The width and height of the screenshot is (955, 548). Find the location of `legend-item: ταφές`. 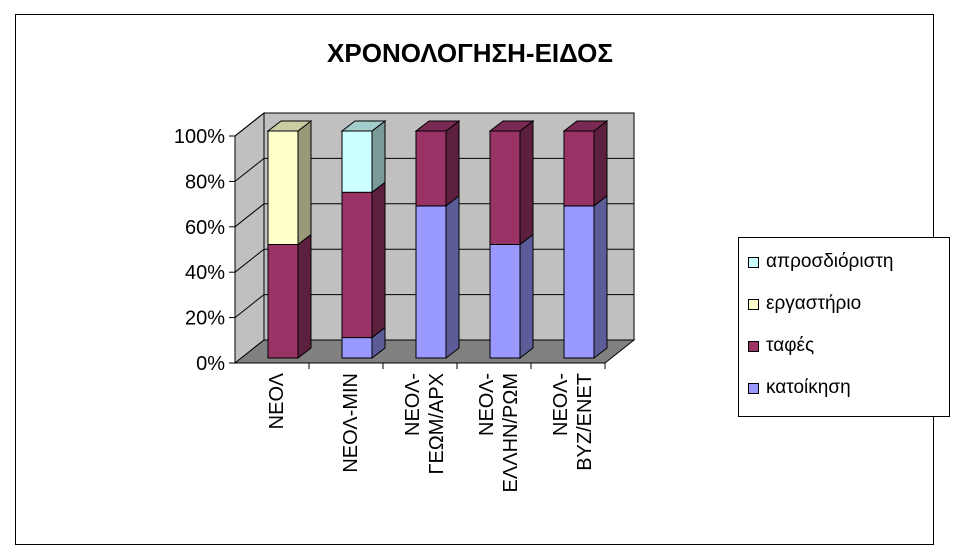

legend-item: ταφές is located at coordinates (781, 346).